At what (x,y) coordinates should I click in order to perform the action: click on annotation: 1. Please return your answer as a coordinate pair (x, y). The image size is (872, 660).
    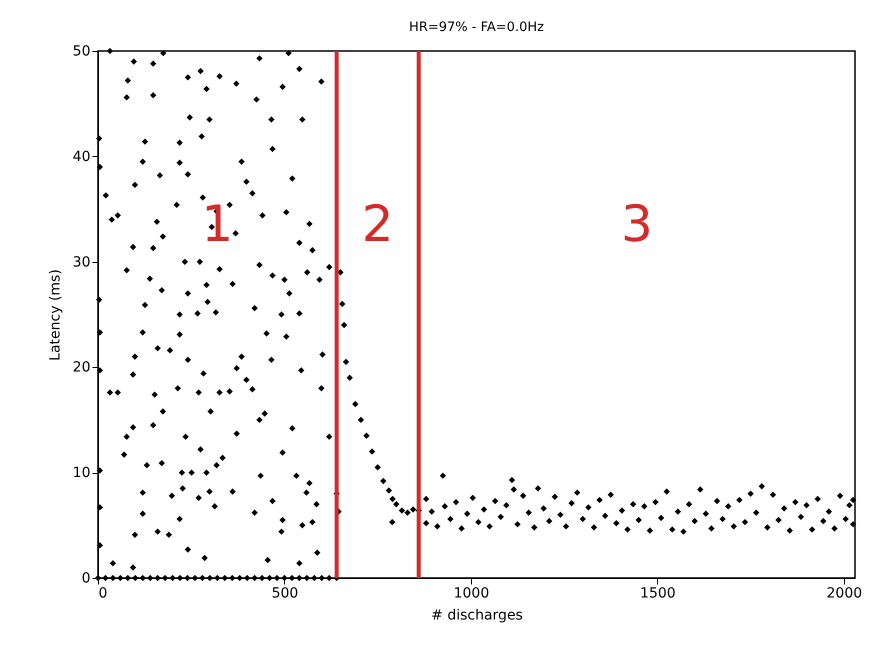
    Looking at the image, I should click on (217, 224).